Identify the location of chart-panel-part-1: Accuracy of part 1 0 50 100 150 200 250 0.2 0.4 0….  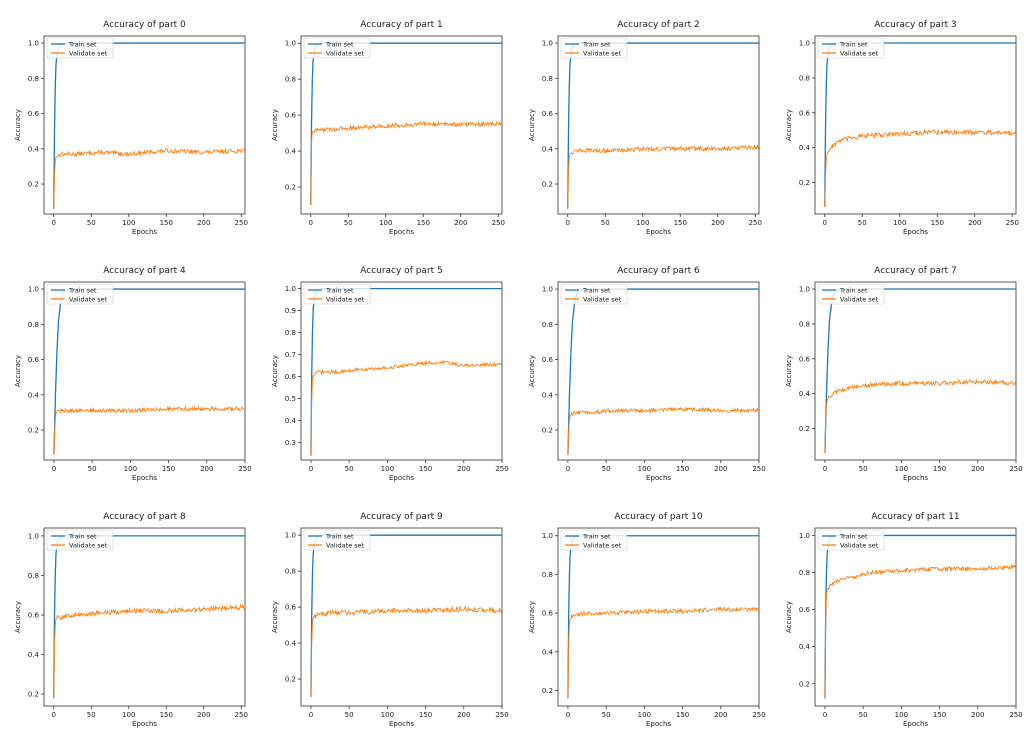
(385, 123).